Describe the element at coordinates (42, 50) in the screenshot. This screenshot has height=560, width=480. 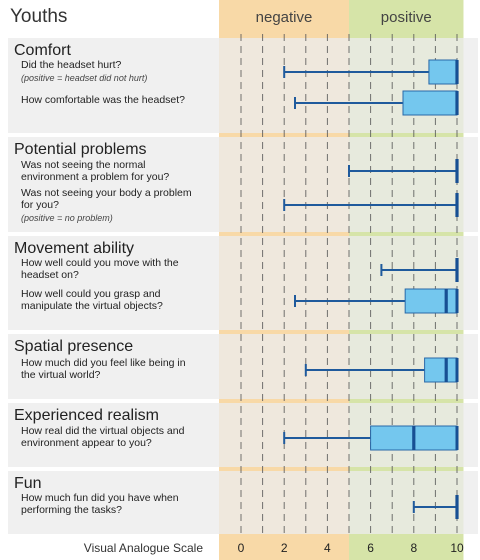
I see `group-title: Comfort` at that location.